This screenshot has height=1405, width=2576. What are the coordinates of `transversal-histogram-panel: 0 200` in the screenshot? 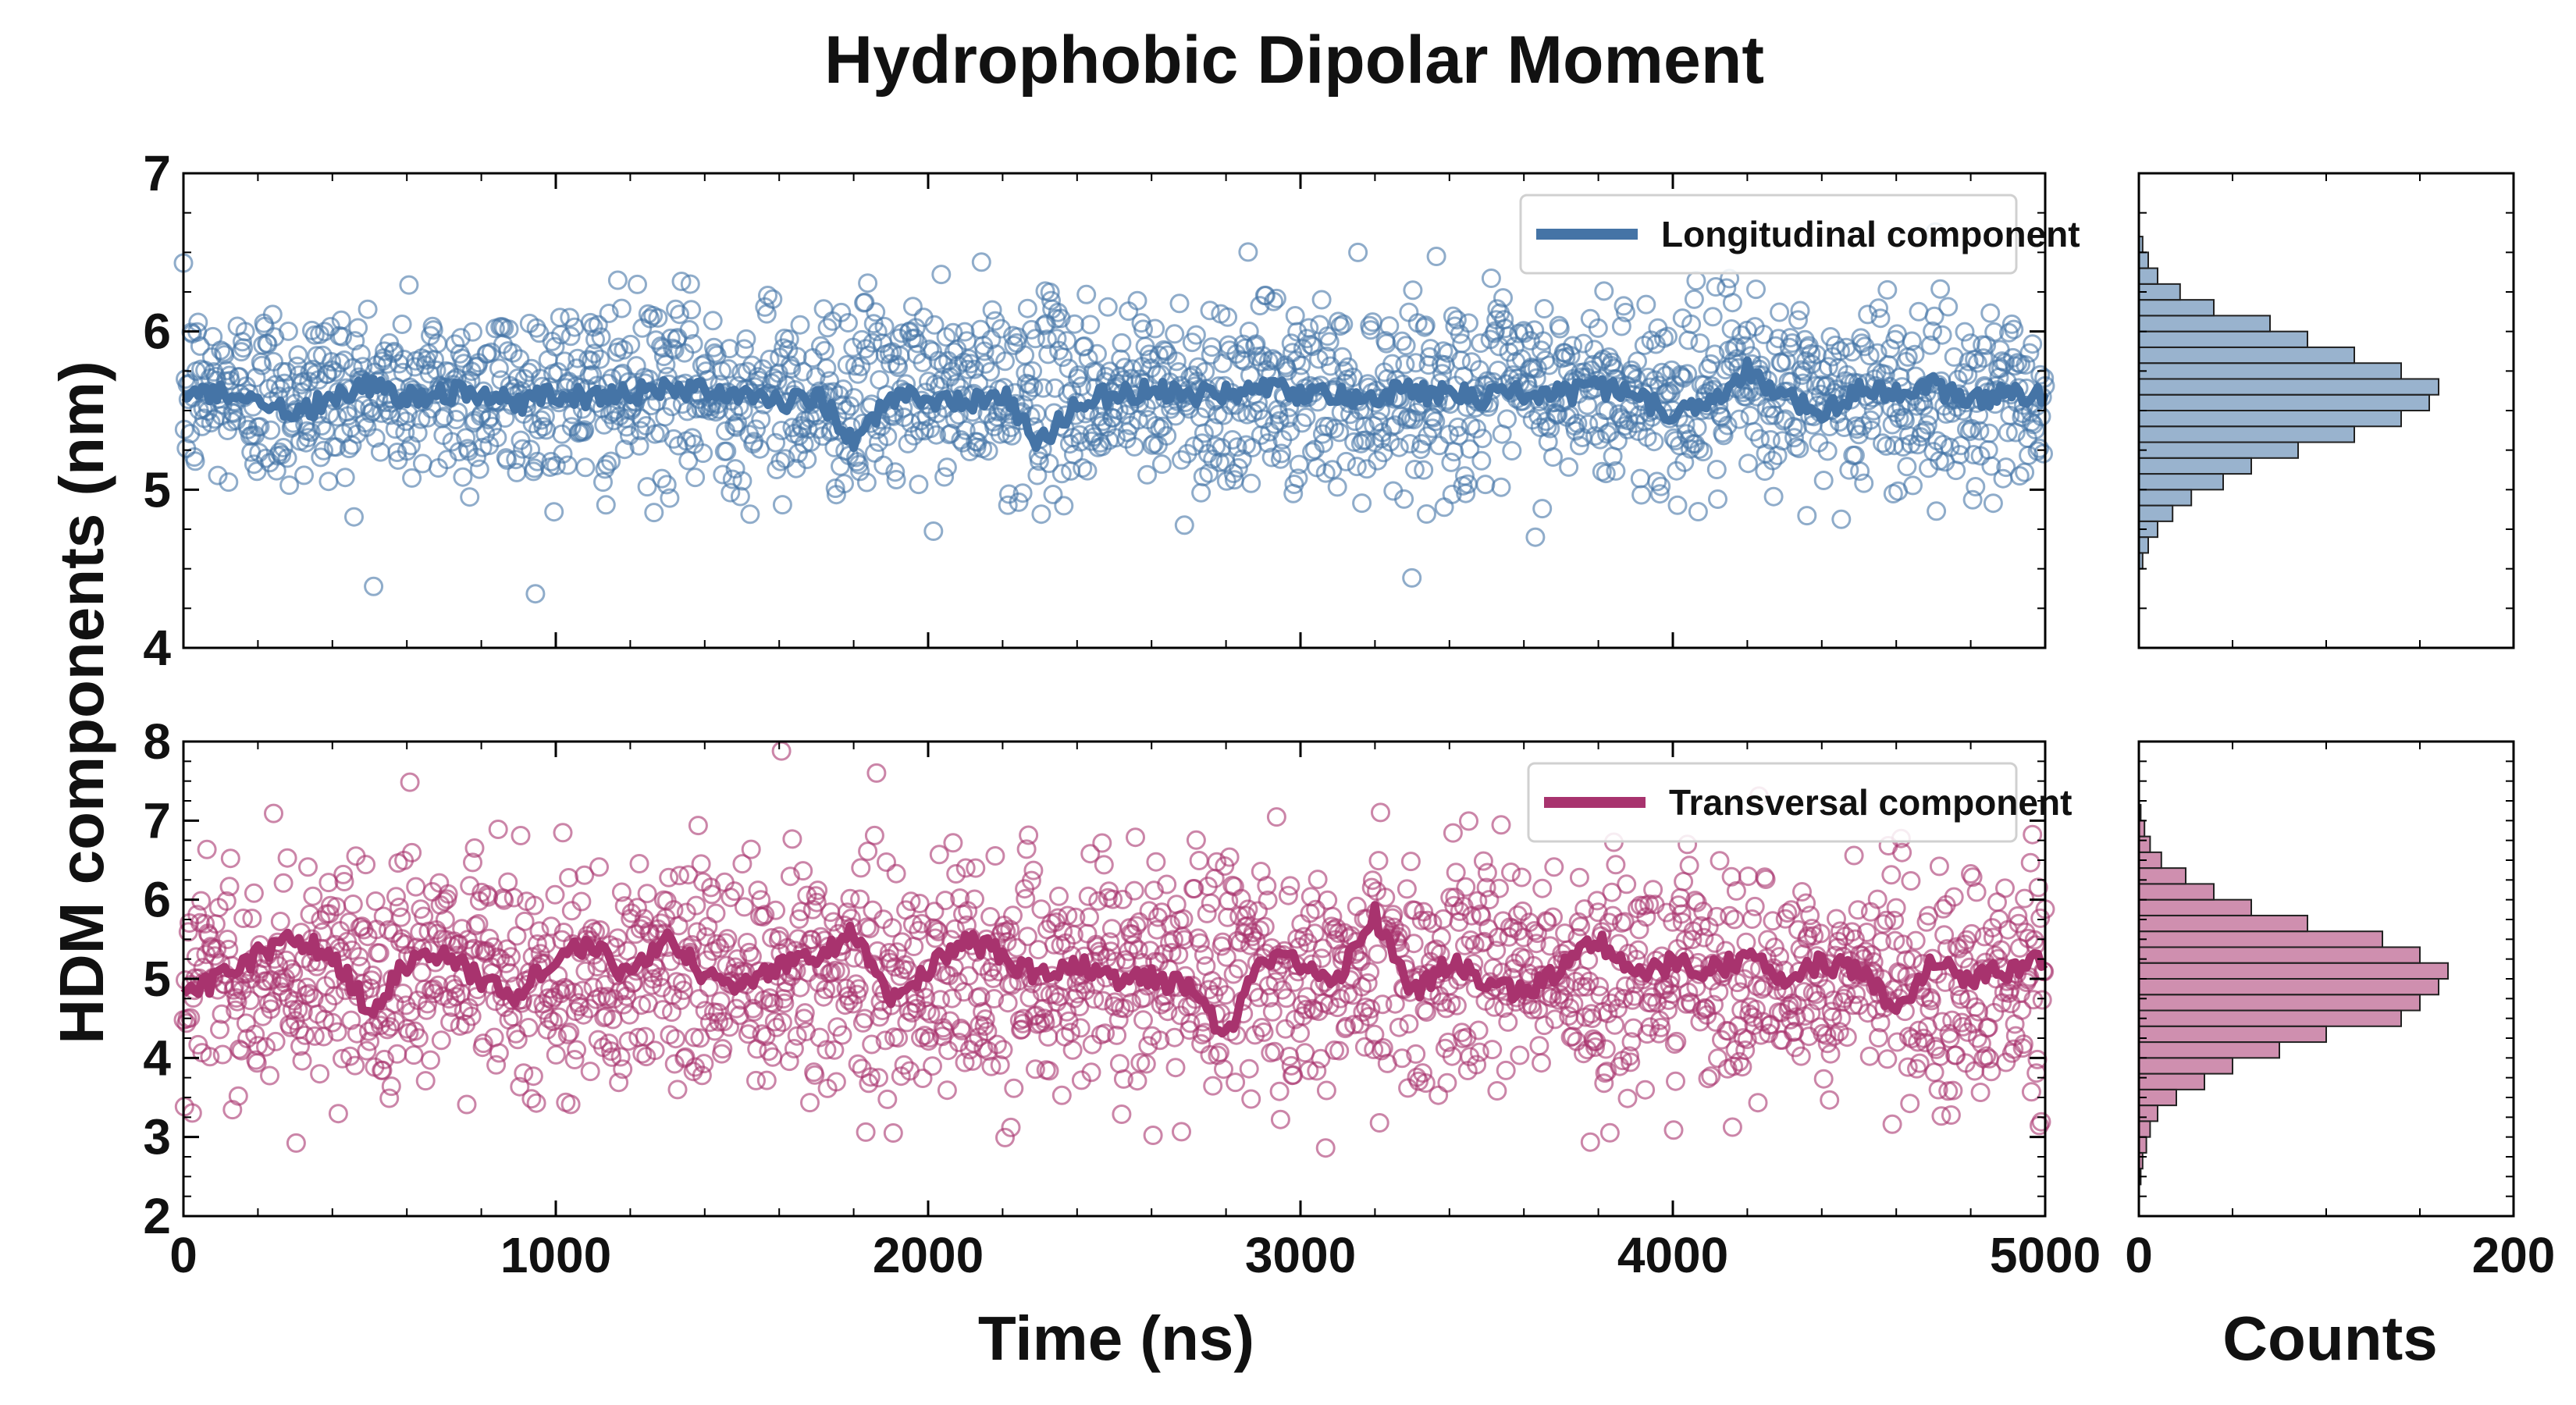 It's located at (2340, 1012).